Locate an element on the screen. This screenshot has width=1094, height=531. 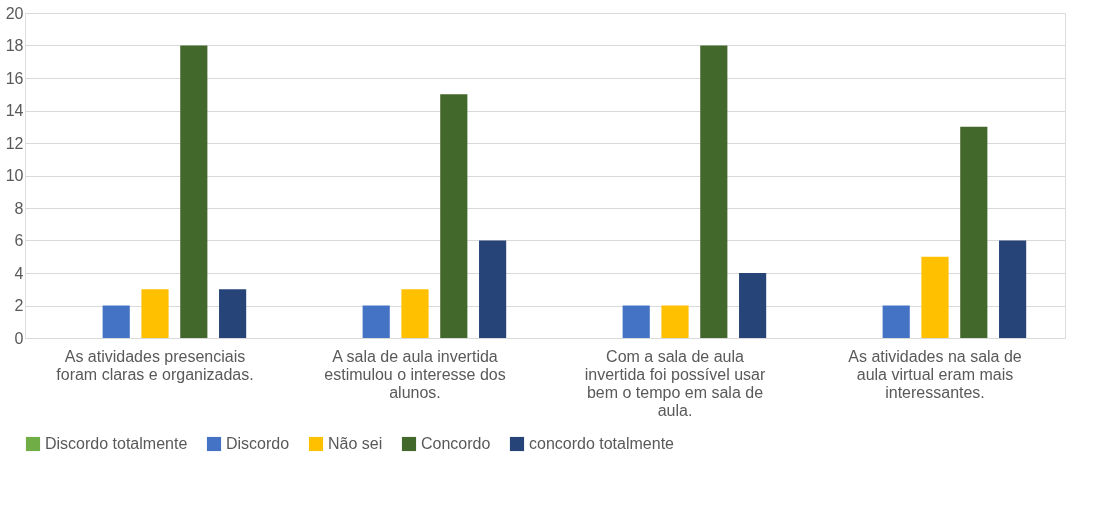
x-tick-label: As atividades presenciais foram claras e organizadas. is located at coordinates (155, 365).